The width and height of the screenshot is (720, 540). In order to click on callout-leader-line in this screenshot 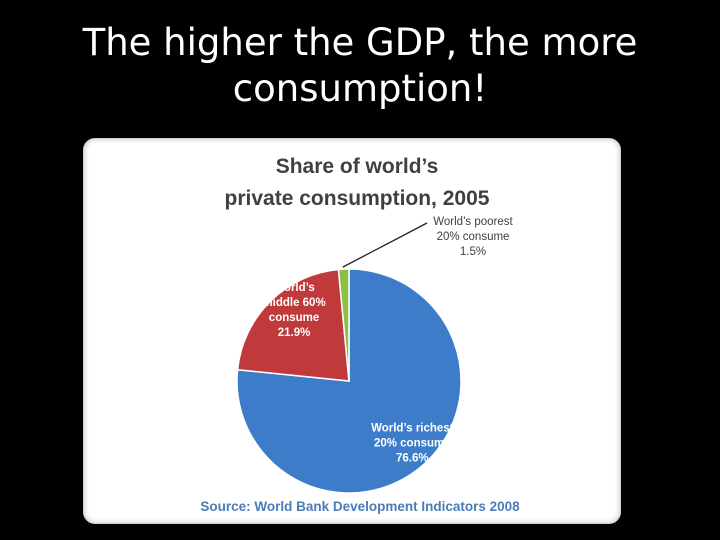, I will do `click(385, 245)`.